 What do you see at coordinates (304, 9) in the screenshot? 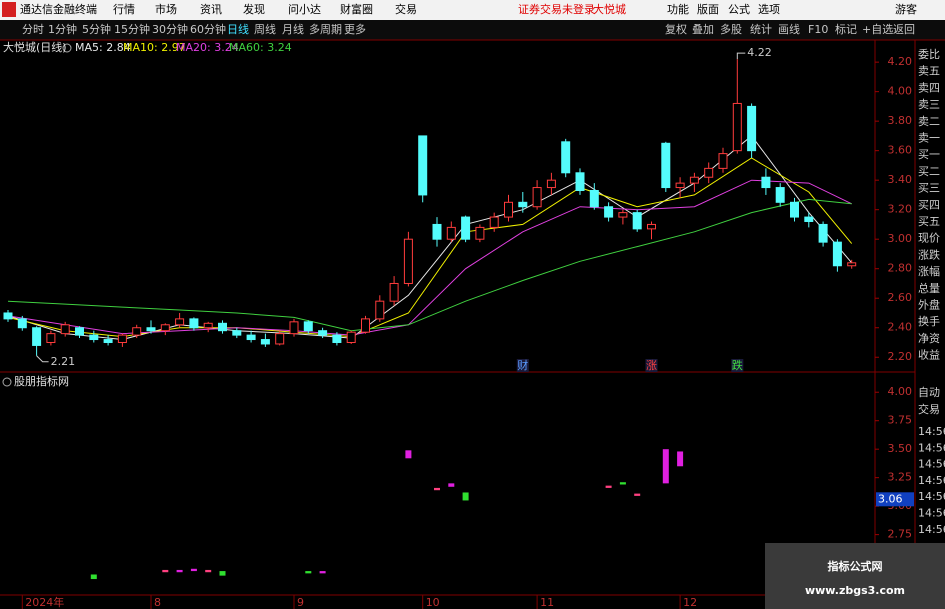
I see `menu-item: 问小达` at bounding box center [304, 9].